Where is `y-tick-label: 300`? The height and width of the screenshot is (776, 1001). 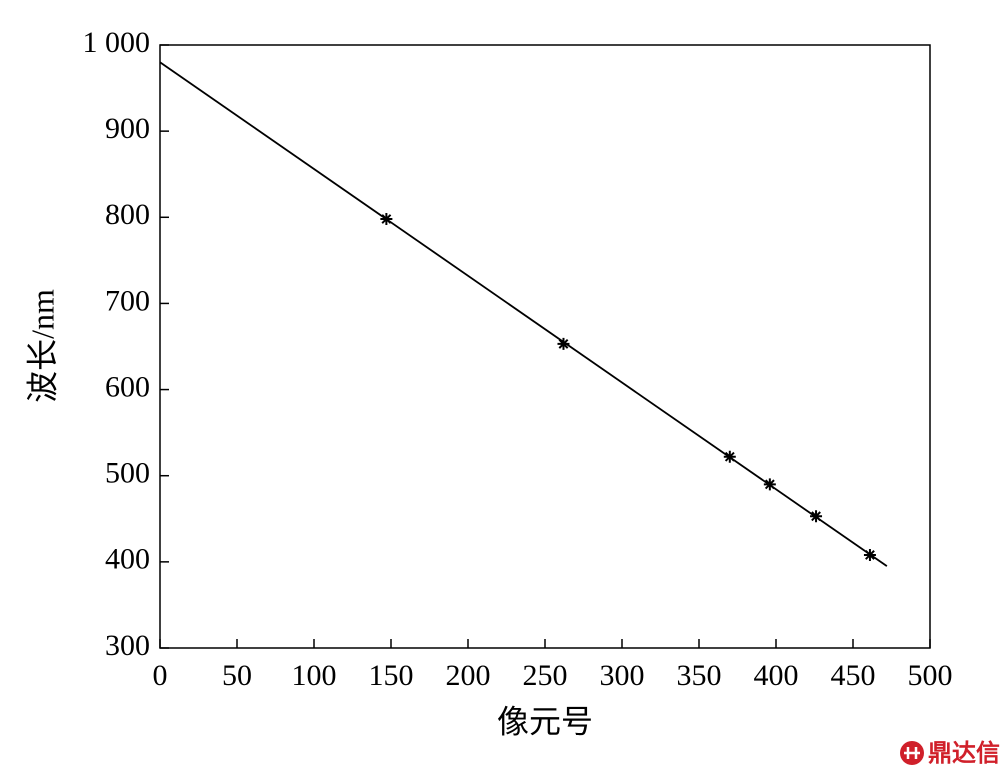
y-tick-label: 300 is located at coordinates (127, 645).